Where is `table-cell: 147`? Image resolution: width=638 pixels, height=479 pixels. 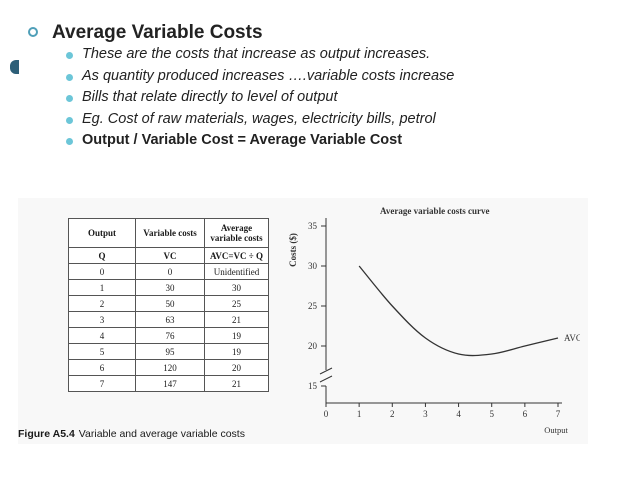 table-cell: 147 is located at coordinates (170, 383).